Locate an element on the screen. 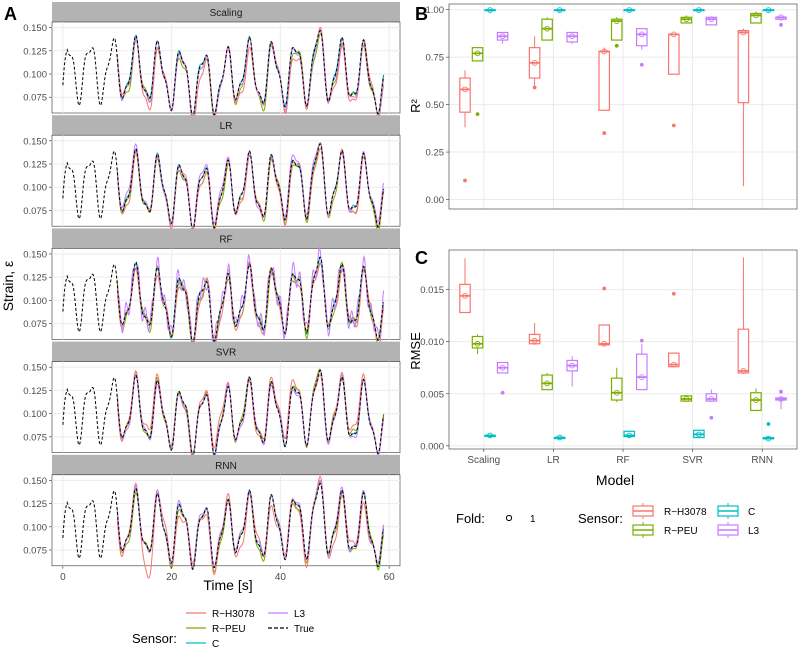 This screenshot has width=809, height=657. tick-label-y-svr-0: 0.075 is located at coordinates (35, 437).